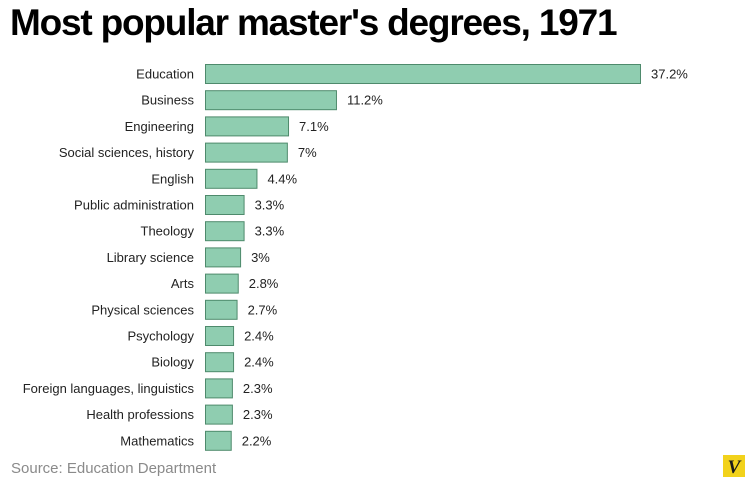 This screenshot has height=488, width=752. Describe the element at coordinates (159, 126) in the screenshot. I see `category-label: Engineering` at that location.